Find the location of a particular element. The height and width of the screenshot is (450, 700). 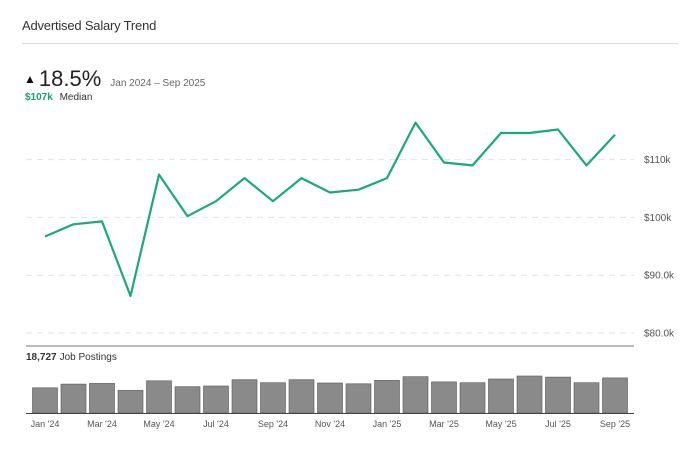

kpi-change-value: 18.5% is located at coordinates (70, 78).